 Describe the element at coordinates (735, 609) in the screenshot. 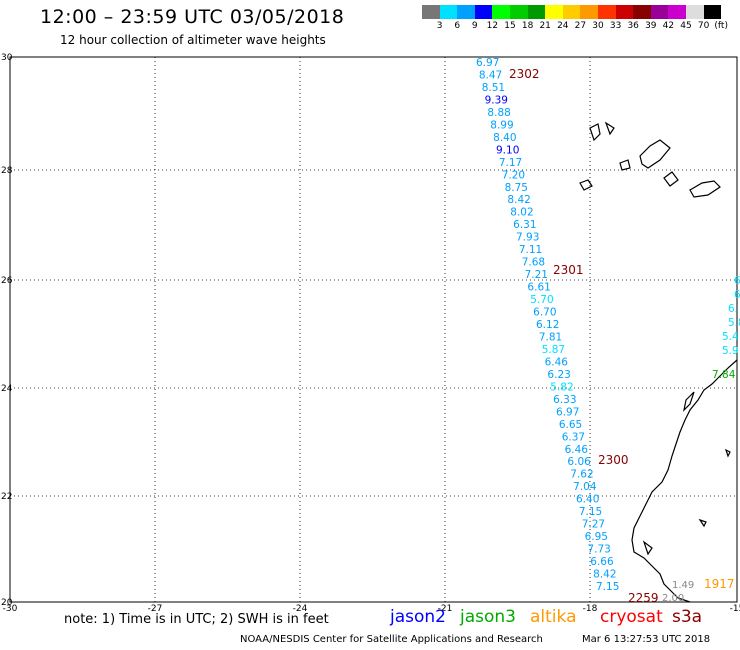

I see `lon-tick-label: -15` at that location.